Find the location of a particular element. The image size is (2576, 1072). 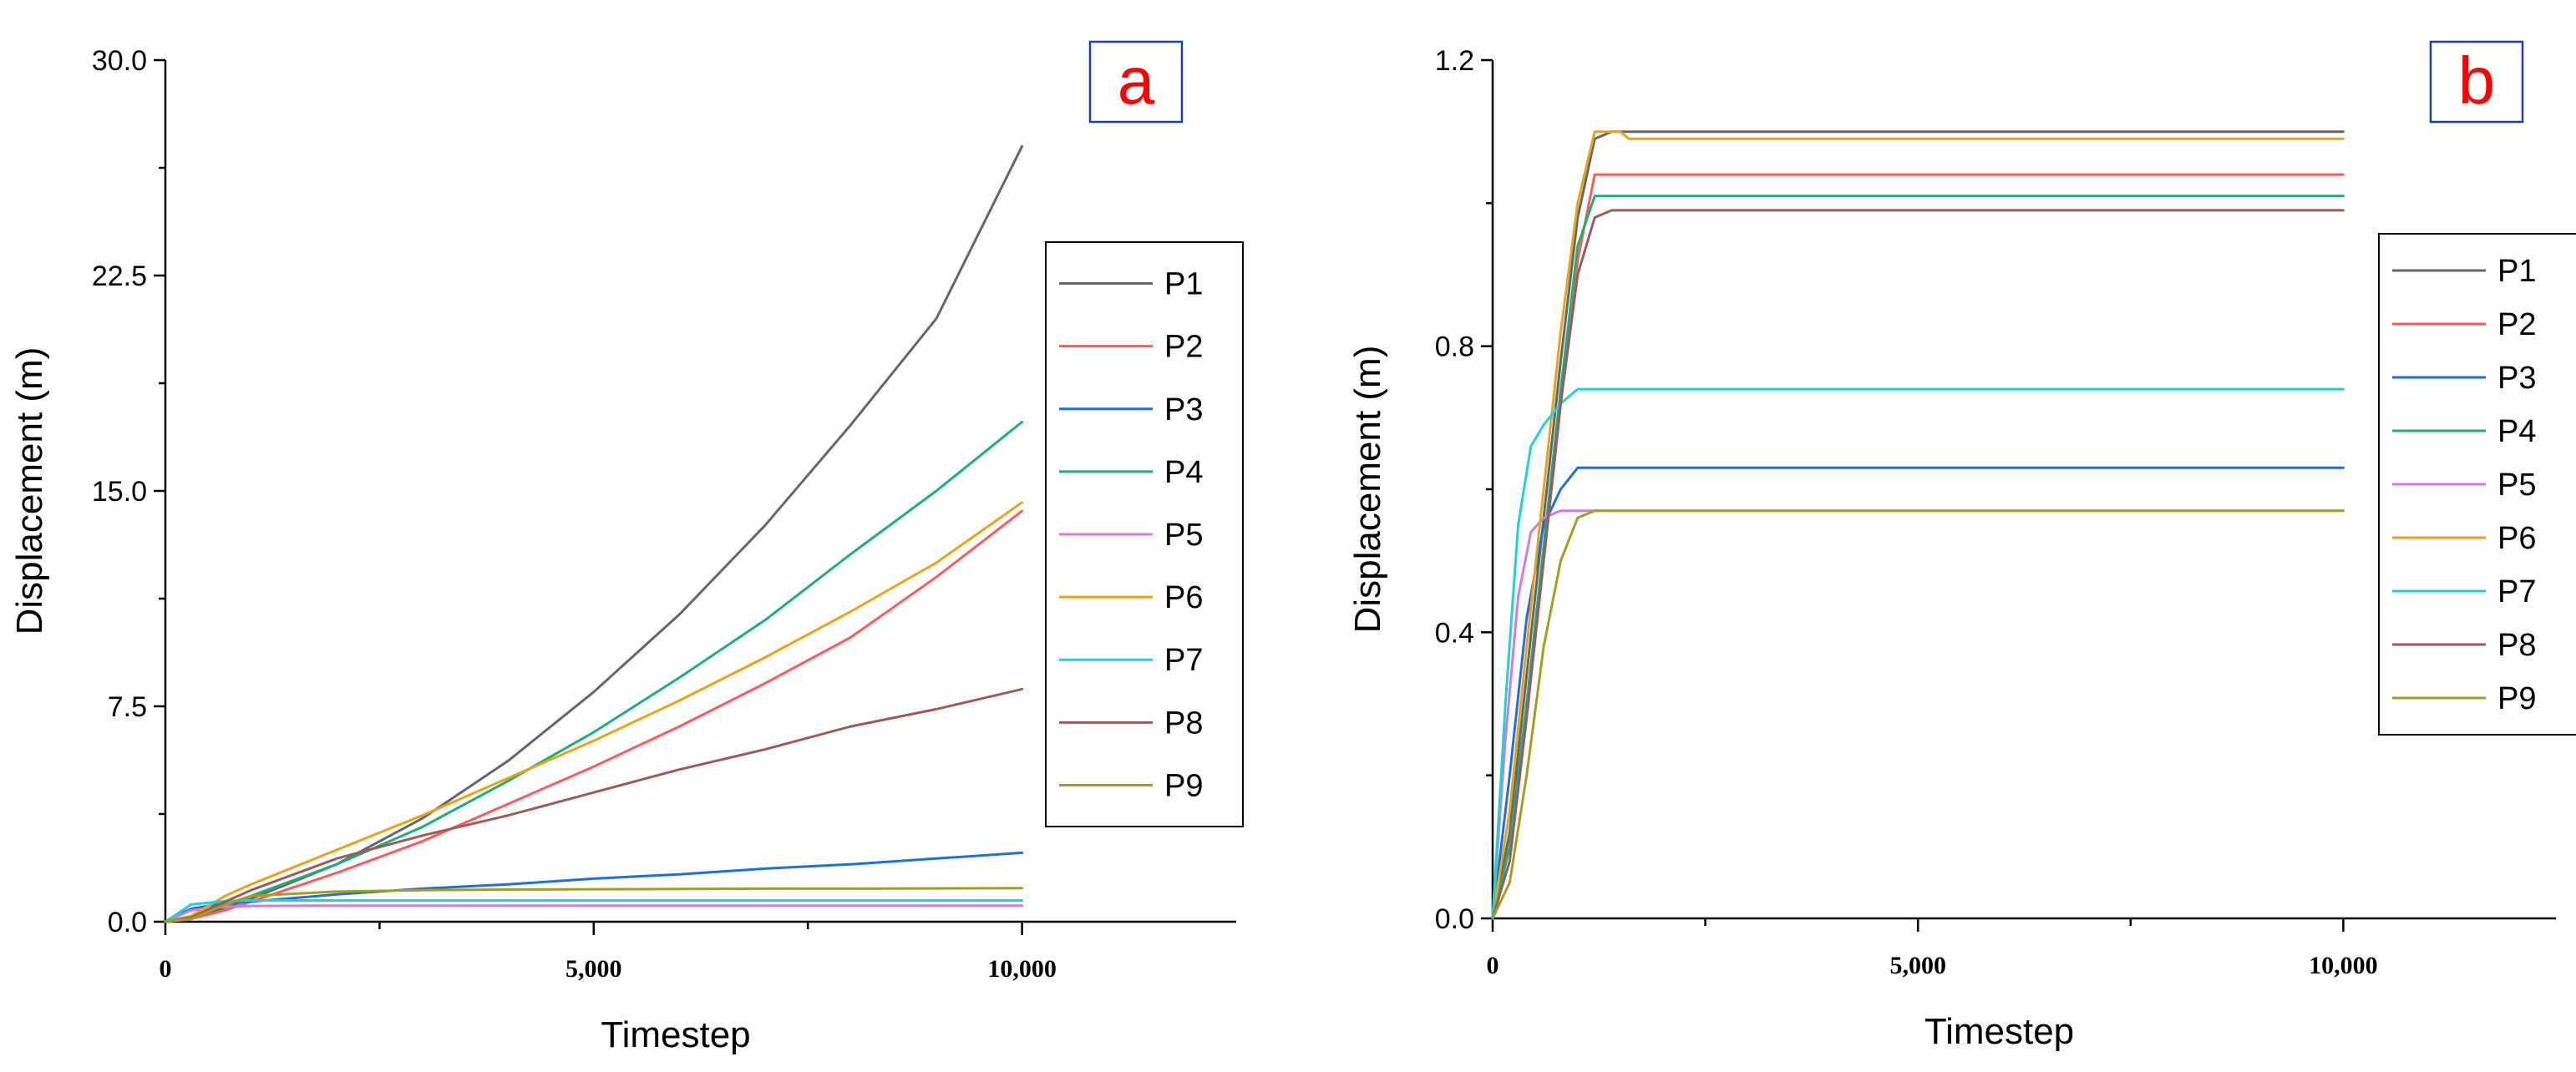

y-tick-label: 22.5 is located at coordinates (119, 276).